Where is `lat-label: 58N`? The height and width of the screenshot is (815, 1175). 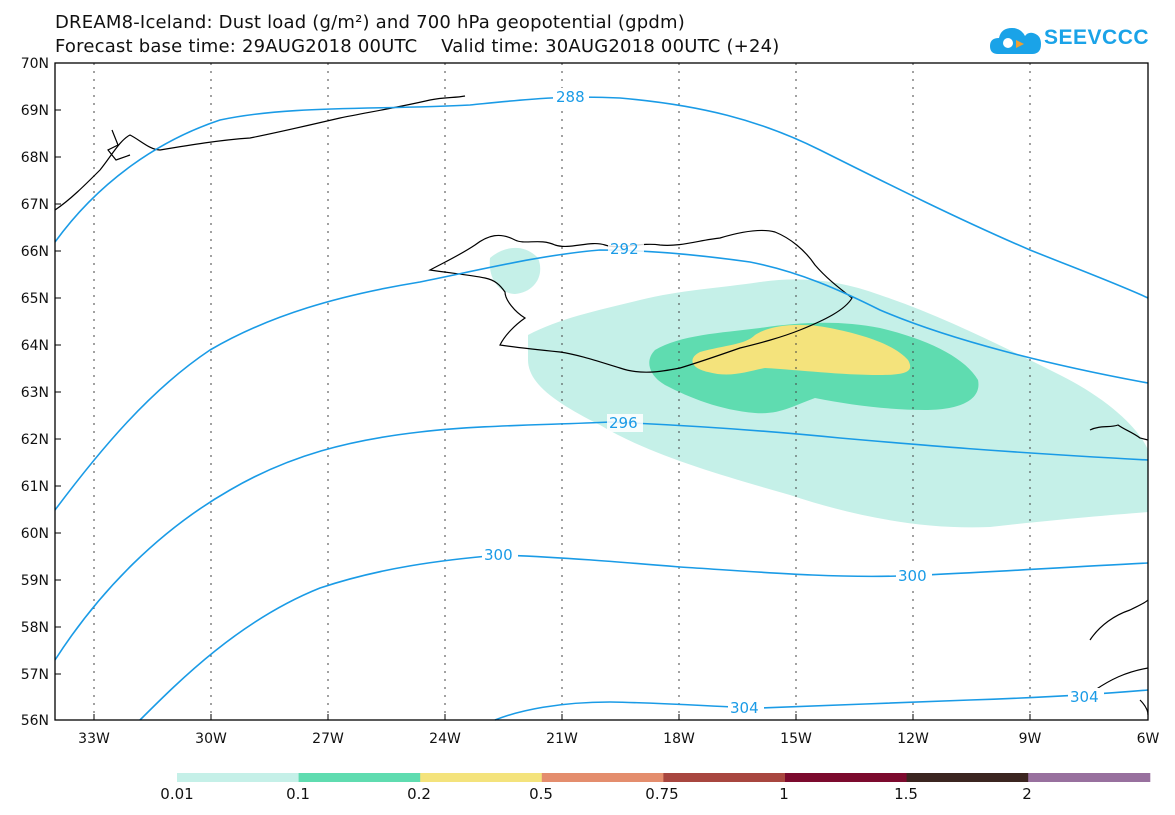 lat-label: 58N is located at coordinates (35, 628).